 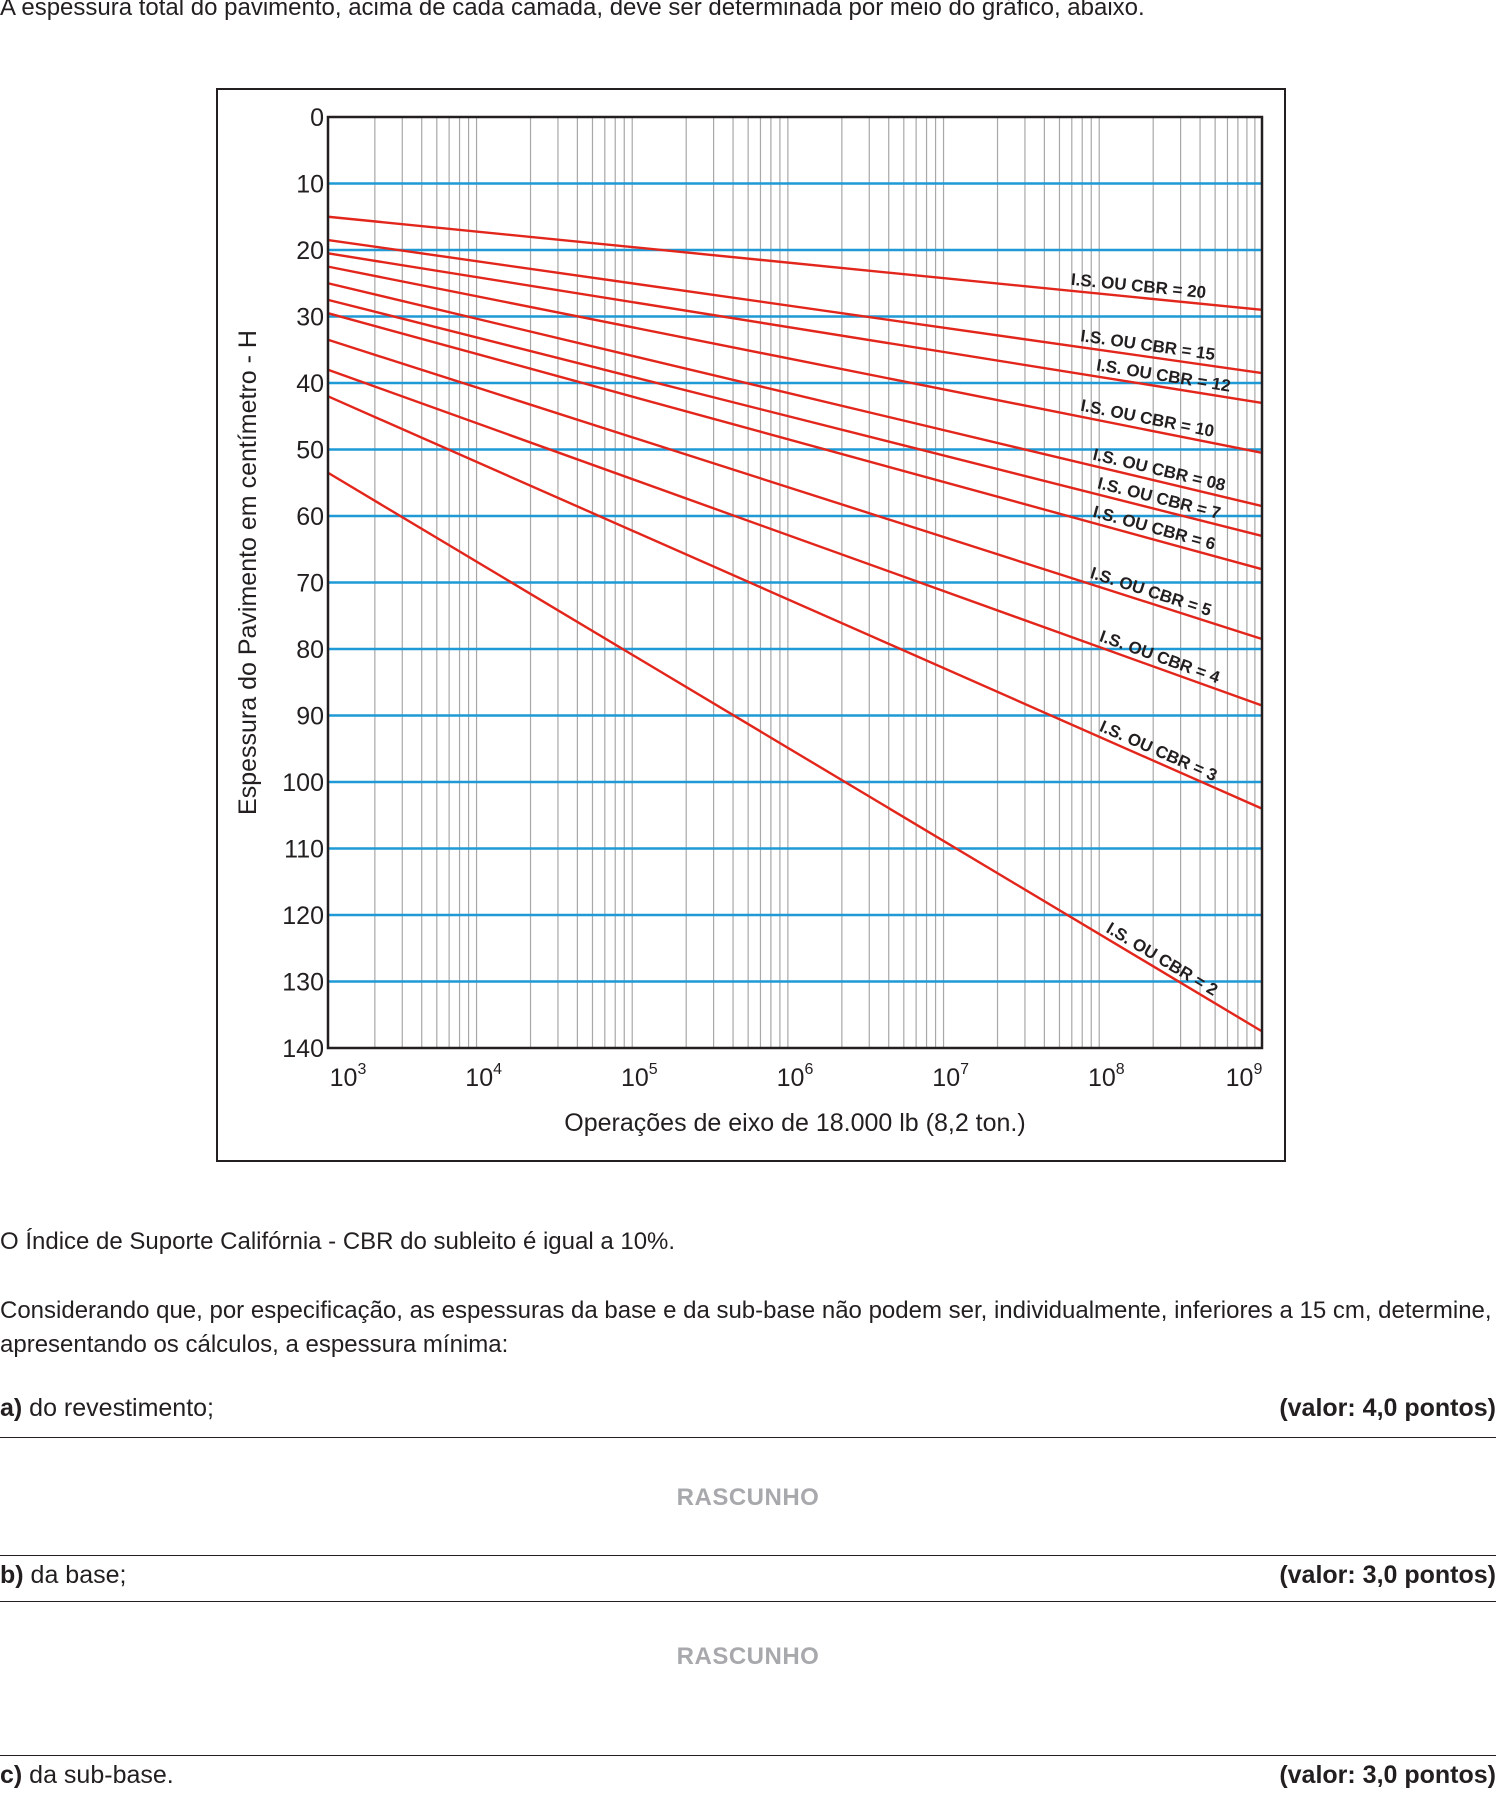 What do you see at coordinates (310, 451) in the screenshot?
I see `y-tick-label: 50` at bounding box center [310, 451].